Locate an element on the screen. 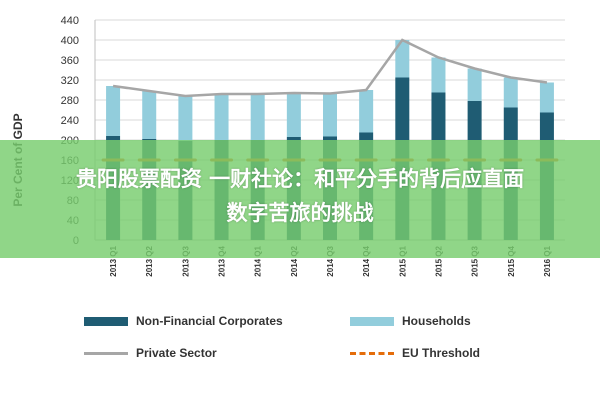 This screenshot has height=400, width=600. y-tick-label: 400 is located at coordinates (70, 41).